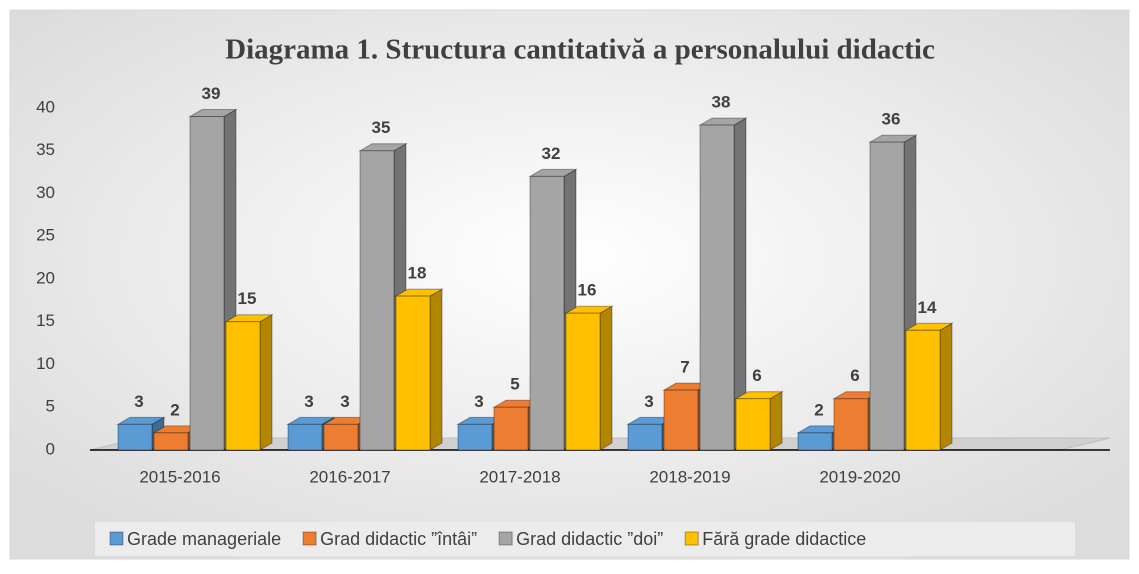 This screenshot has width=1139, height=574. I want to click on x-tick-label: 2016-2017, so click(349, 476).